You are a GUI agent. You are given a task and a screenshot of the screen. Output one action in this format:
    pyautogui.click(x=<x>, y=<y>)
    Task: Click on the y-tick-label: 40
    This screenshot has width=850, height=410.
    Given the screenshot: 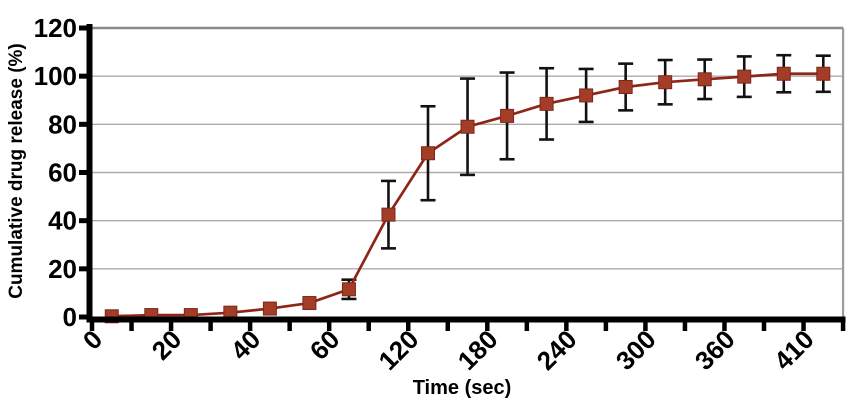 What is the action you would take?
    pyautogui.click(x=62, y=221)
    